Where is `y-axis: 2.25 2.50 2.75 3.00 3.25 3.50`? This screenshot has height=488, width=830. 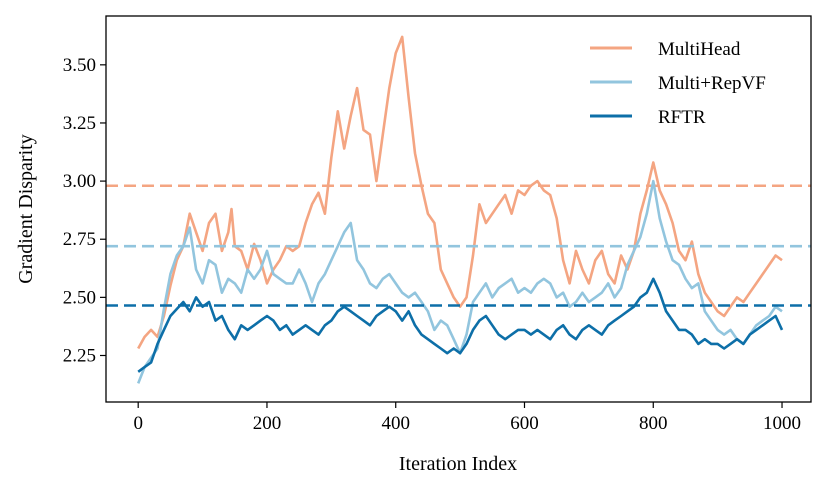 y-axis: 2.25 2.50 2.75 3.00 3.25 3.50 is located at coordinates (84, 210).